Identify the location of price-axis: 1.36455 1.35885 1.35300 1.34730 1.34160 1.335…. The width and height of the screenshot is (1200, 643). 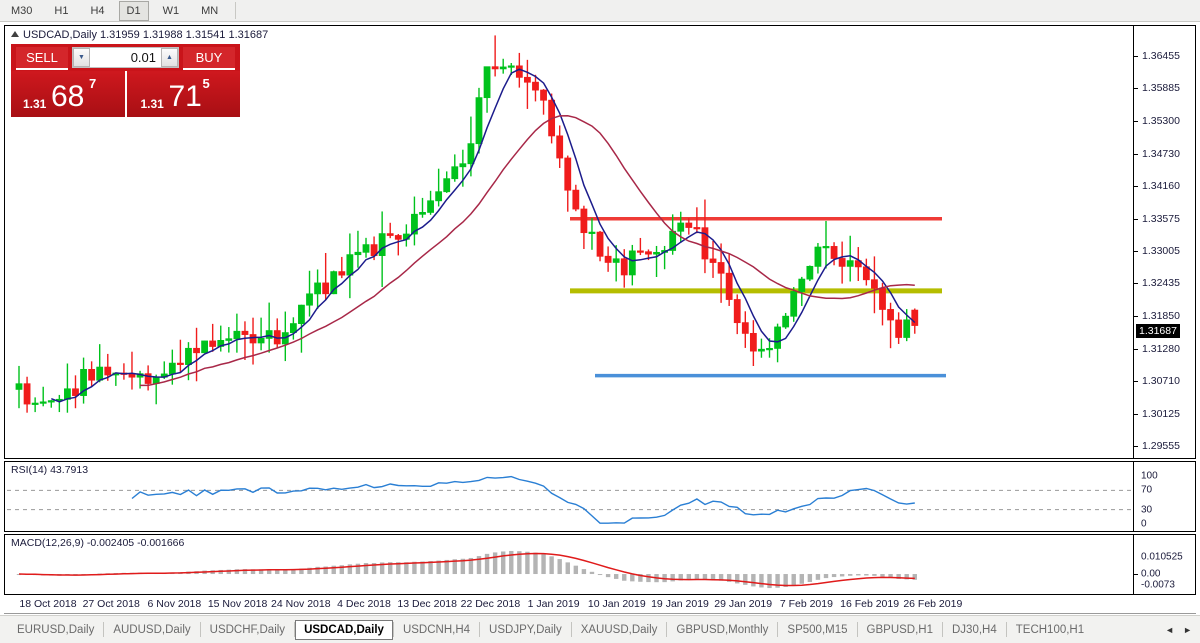
(1164, 242).